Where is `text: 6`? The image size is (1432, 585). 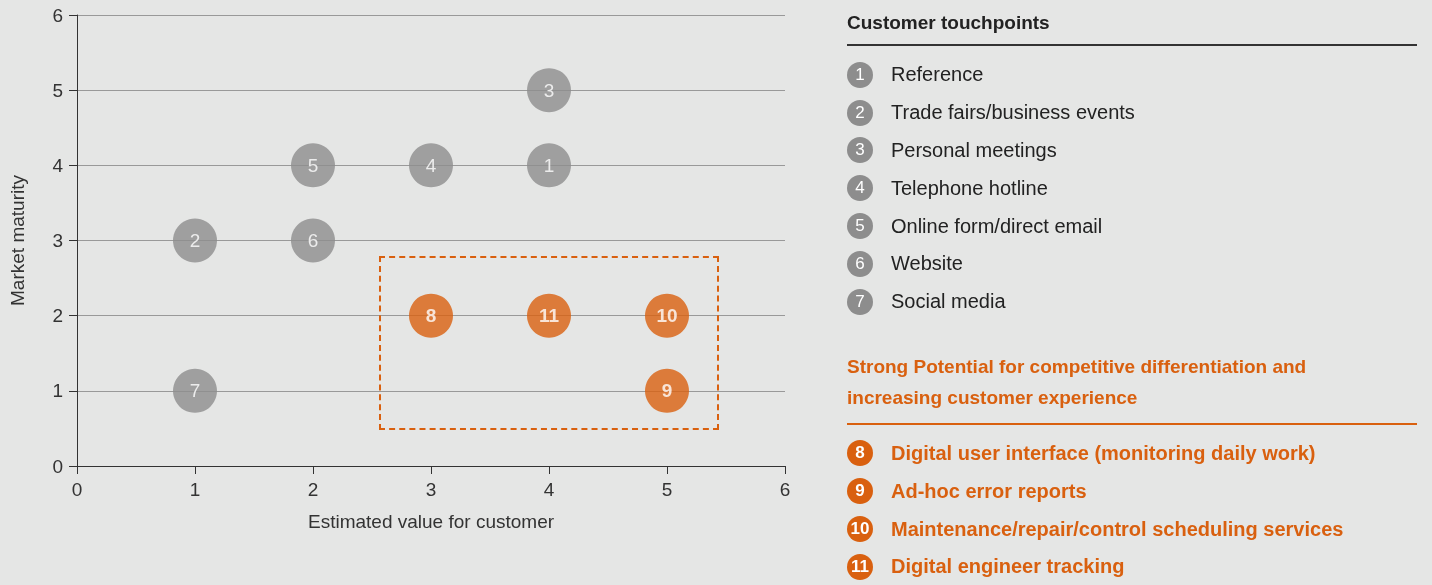 text: 6 is located at coordinates (860, 263).